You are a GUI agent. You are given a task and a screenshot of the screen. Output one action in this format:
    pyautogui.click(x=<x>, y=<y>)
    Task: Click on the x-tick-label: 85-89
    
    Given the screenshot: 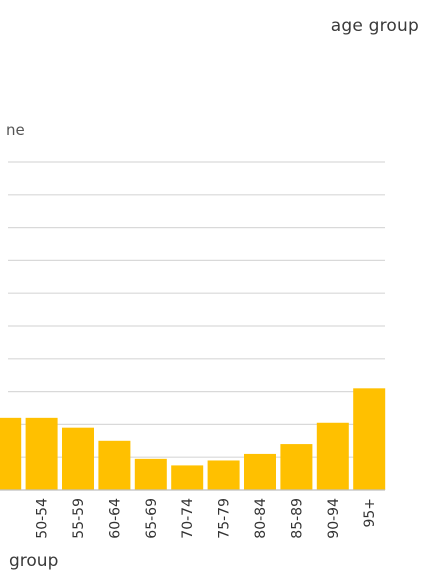 What is the action you would take?
    pyautogui.click(x=297, y=518)
    